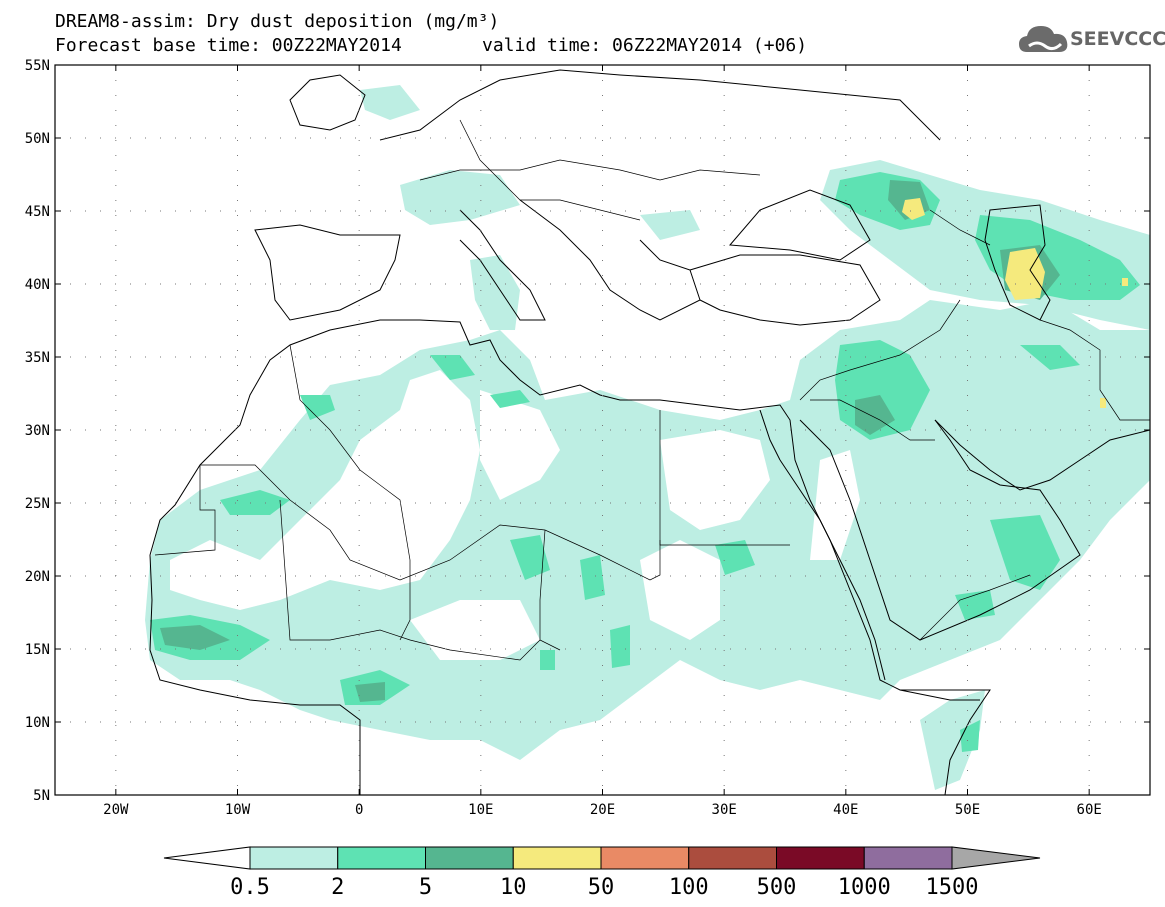 Image resolution: width=1165 pixels, height=907 pixels. I want to click on border-north-africa, so click(350, 492).